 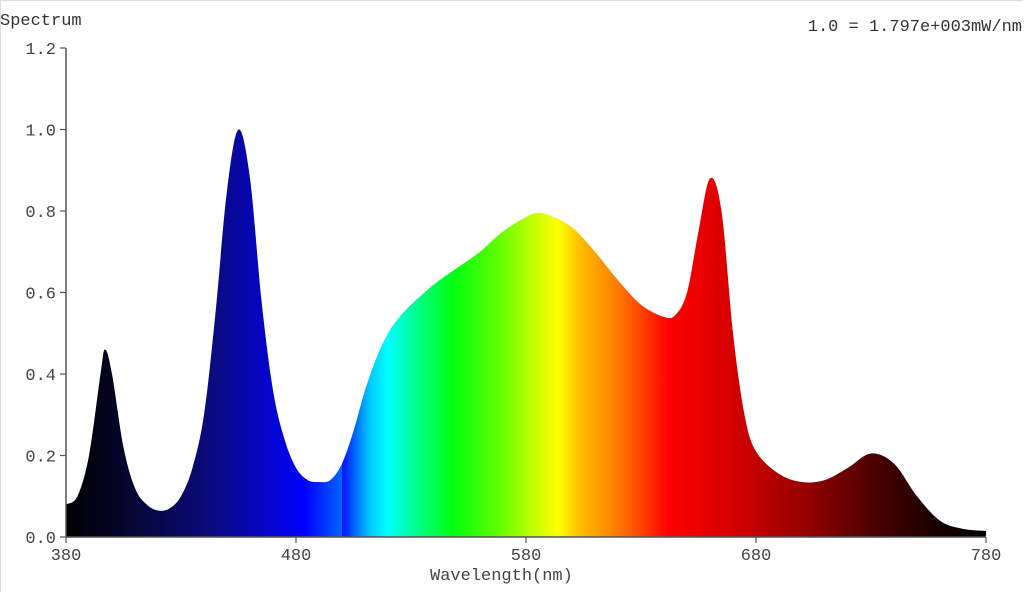 I want to click on y-tick-label: 0.2, so click(x=40, y=458).